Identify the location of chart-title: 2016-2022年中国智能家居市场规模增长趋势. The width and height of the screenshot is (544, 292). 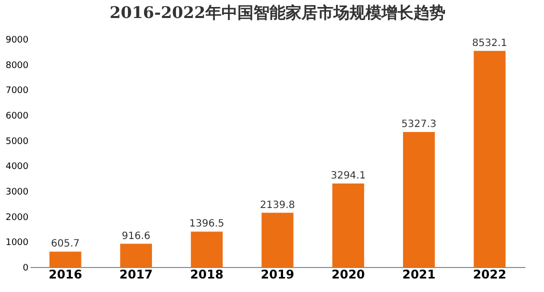
(278, 12).